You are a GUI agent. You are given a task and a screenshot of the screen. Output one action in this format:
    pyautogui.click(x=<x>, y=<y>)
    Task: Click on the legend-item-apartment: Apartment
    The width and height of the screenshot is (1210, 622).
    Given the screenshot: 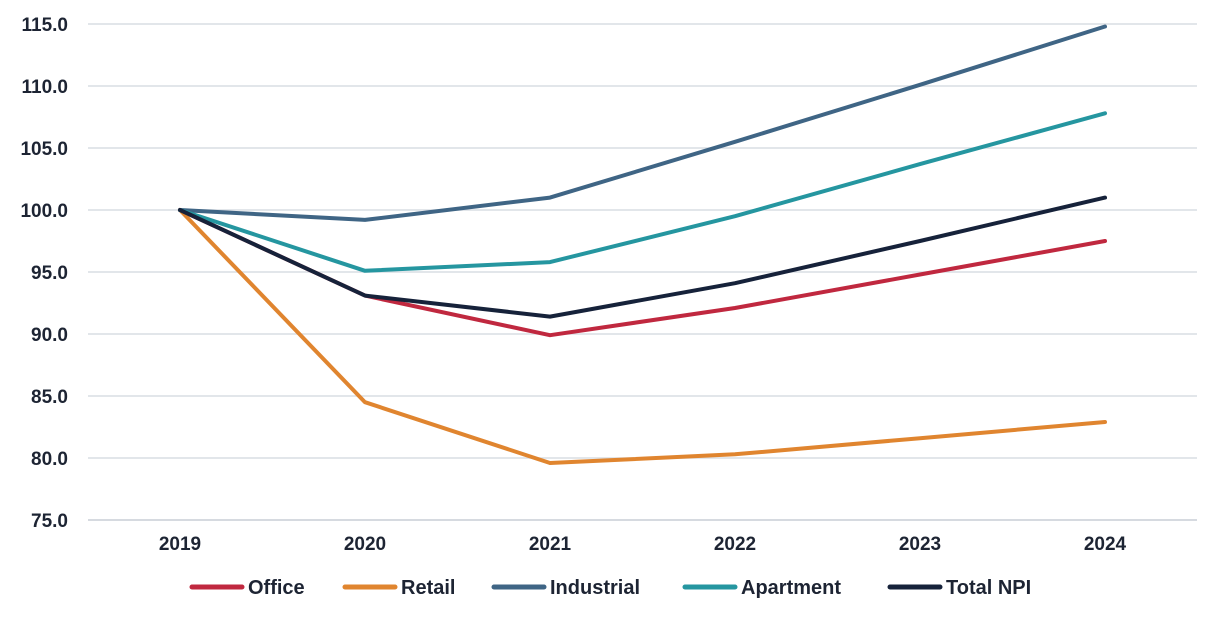 What is the action you would take?
    pyautogui.click(x=761, y=588)
    